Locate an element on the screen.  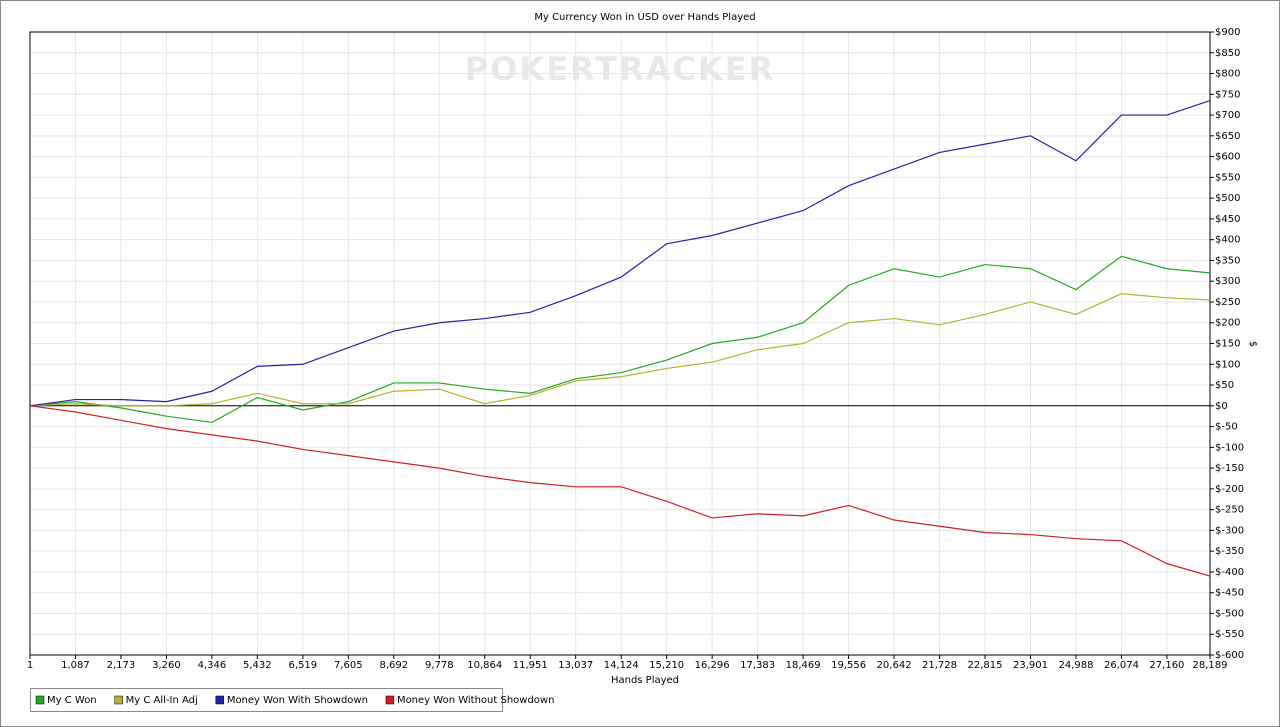
x-tick-label: 1 is located at coordinates (30, 665).